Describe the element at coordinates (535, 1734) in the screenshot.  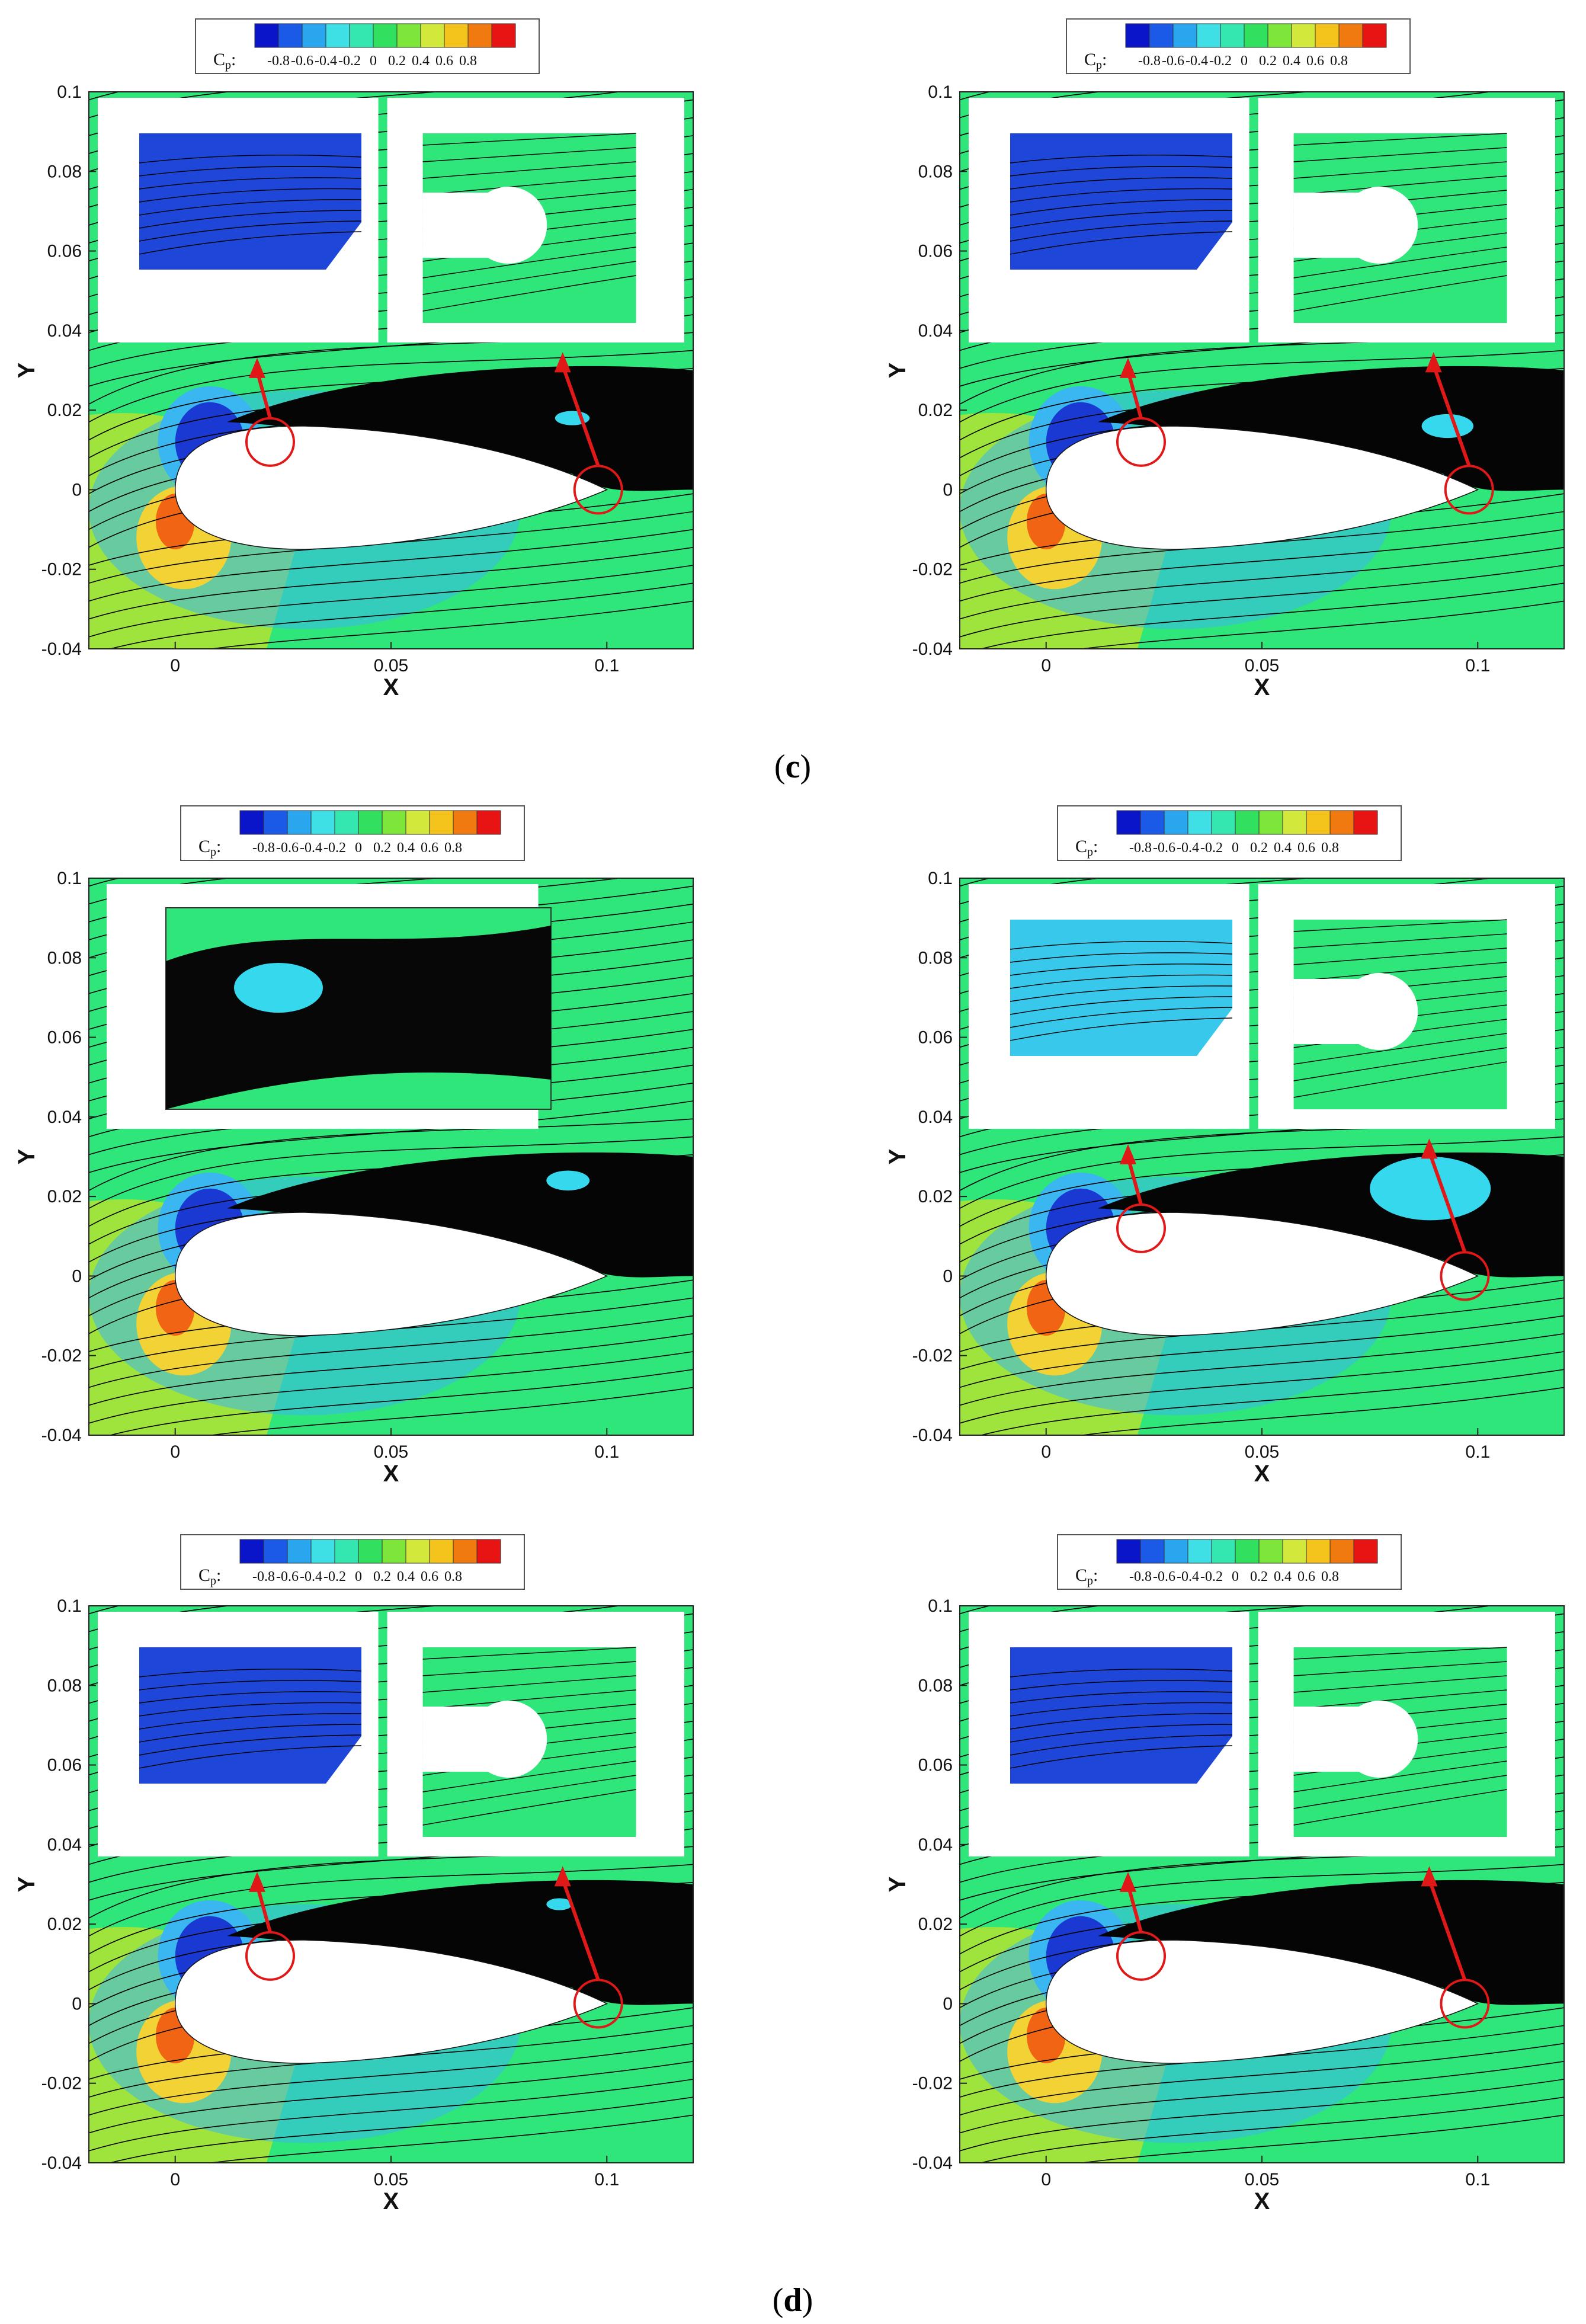
I see `inset-trailing-edge` at that location.